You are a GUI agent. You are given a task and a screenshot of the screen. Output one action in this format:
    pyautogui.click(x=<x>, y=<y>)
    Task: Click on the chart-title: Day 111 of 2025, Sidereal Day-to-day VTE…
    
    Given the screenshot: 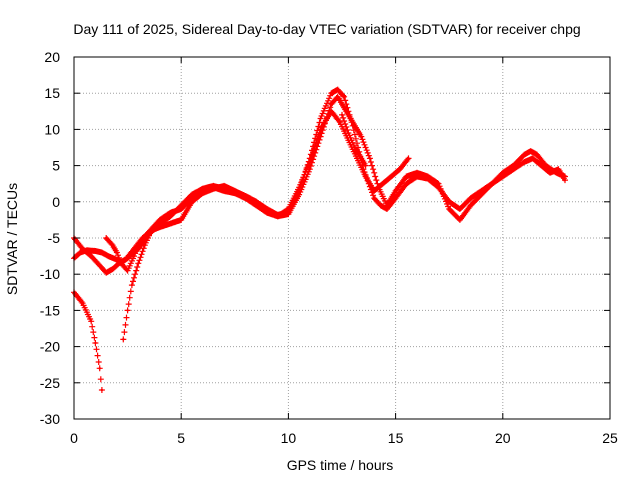 What is the action you would take?
    pyautogui.click(x=326, y=29)
    